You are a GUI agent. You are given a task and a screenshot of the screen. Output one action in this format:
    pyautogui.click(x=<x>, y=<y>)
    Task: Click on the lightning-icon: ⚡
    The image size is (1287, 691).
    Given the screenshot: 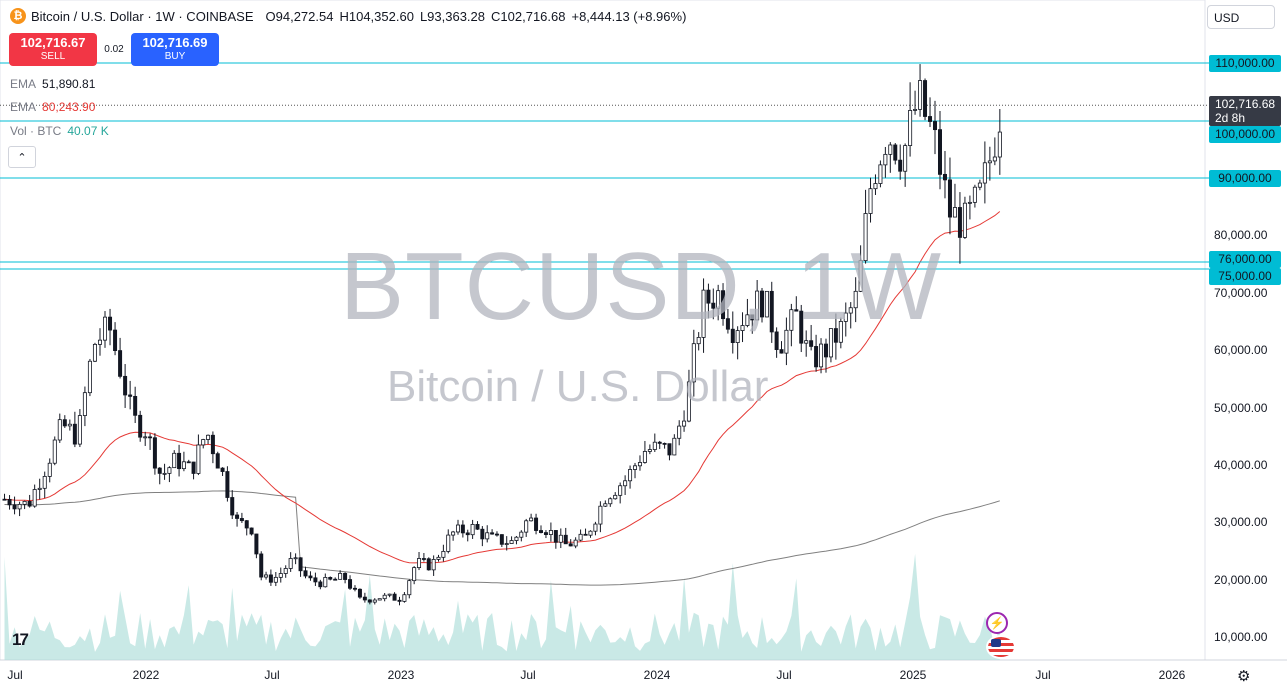 What is the action you would take?
    pyautogui.click(x=997, y=623)
    